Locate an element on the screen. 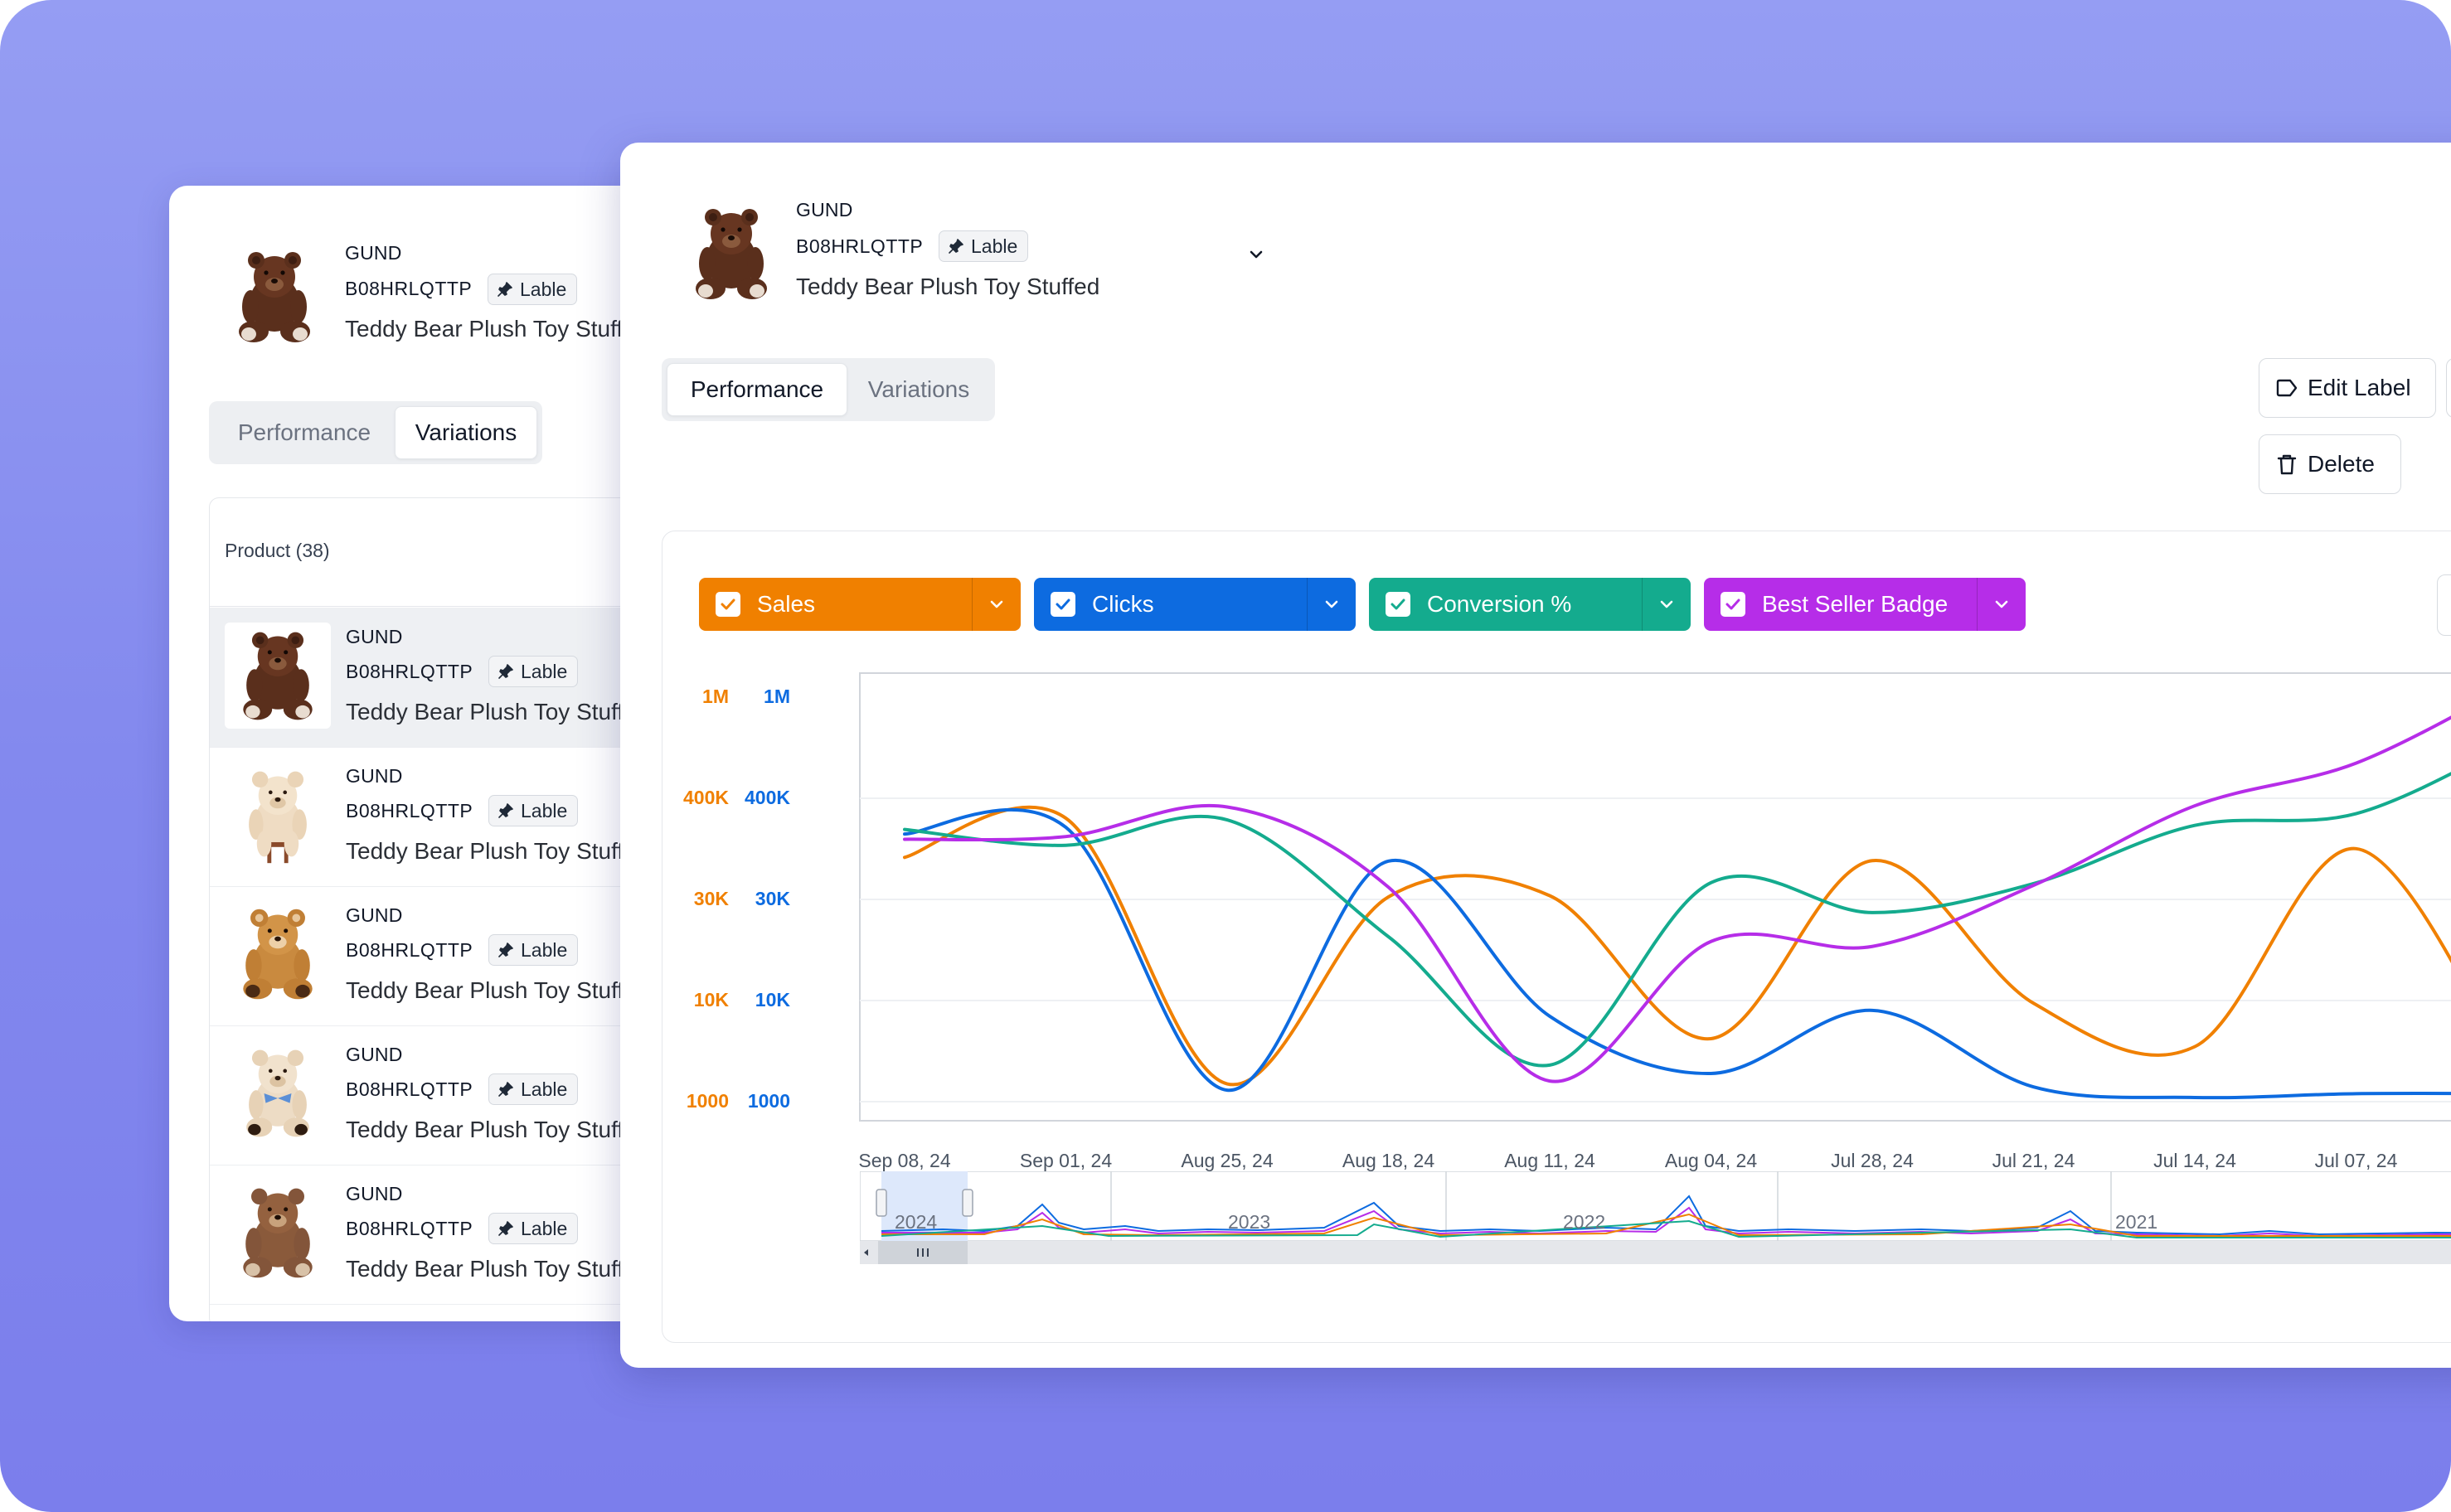  edit-label-button: Edit Label is located at coordinates (2347, 388).